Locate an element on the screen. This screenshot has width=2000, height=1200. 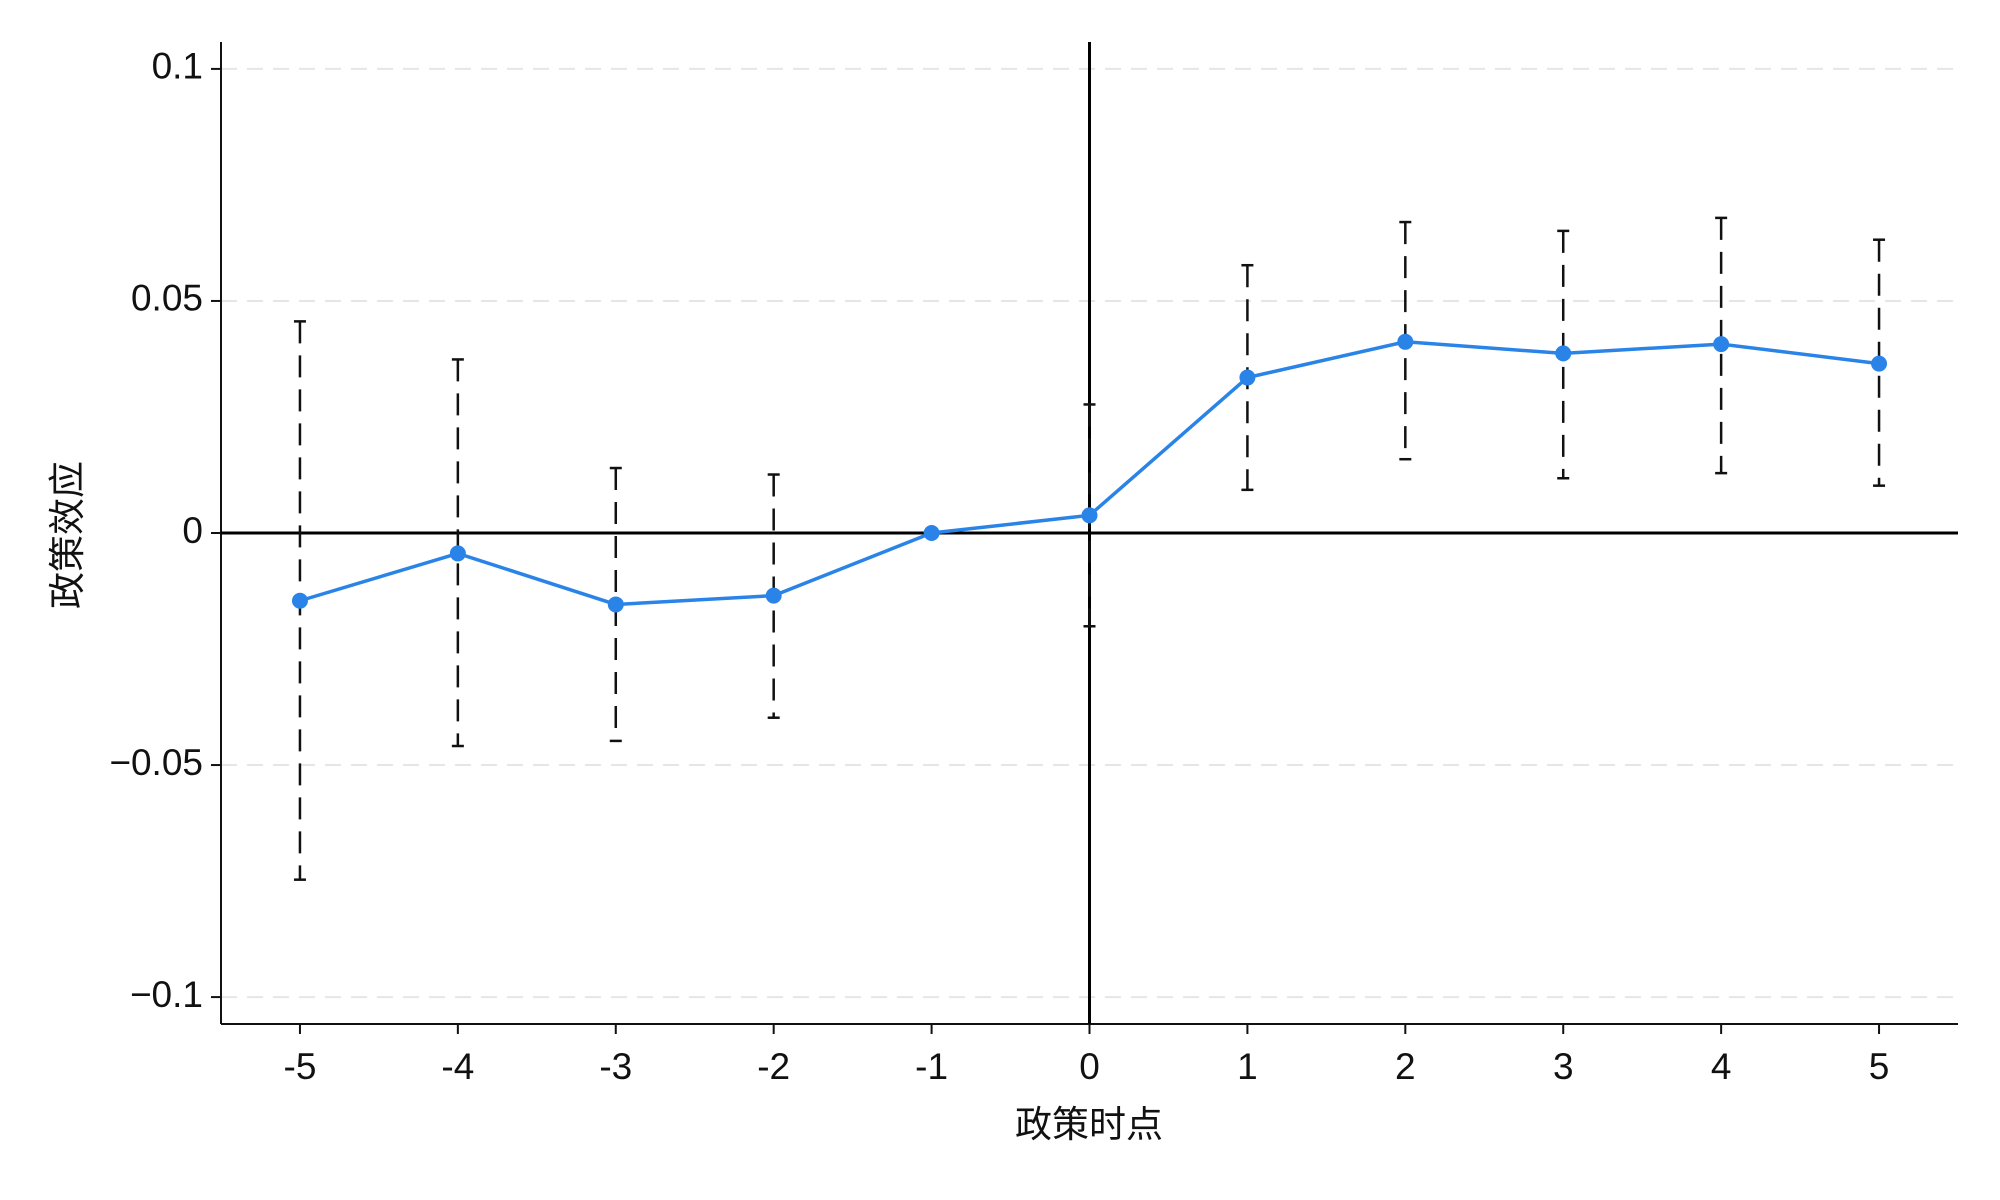
y-tick-label: 0 is located at coordinates (192, 530).